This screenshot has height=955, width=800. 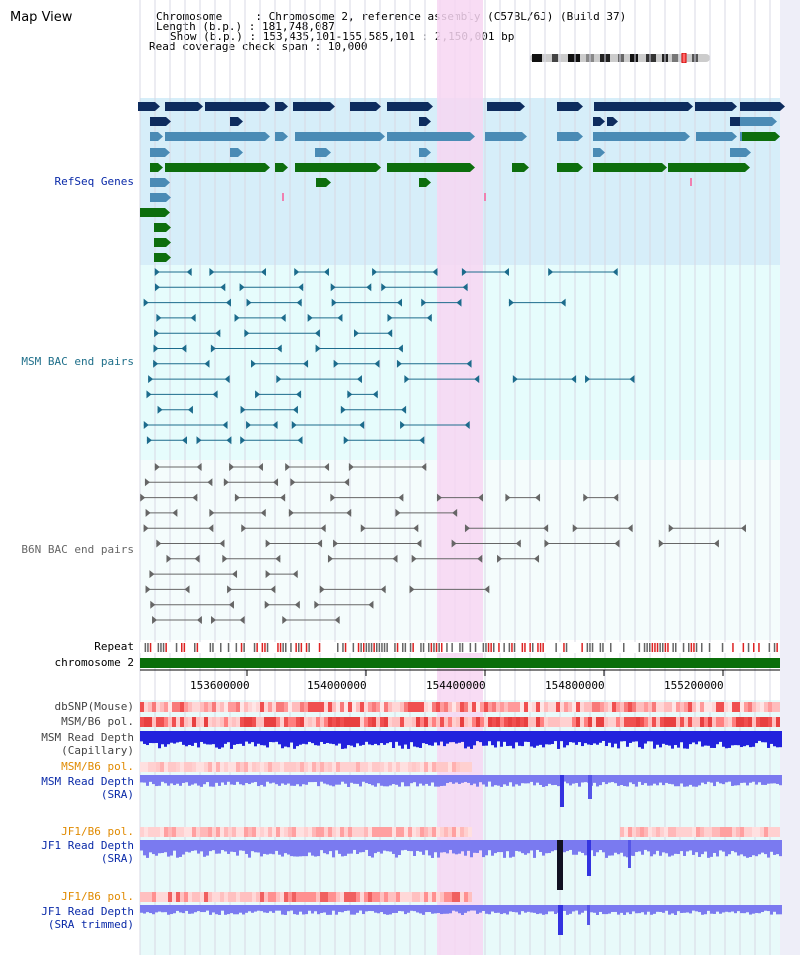 I want to click on label-jf1-depth-sra-1: JF1 Read Depth, so click(x=87, y=845).